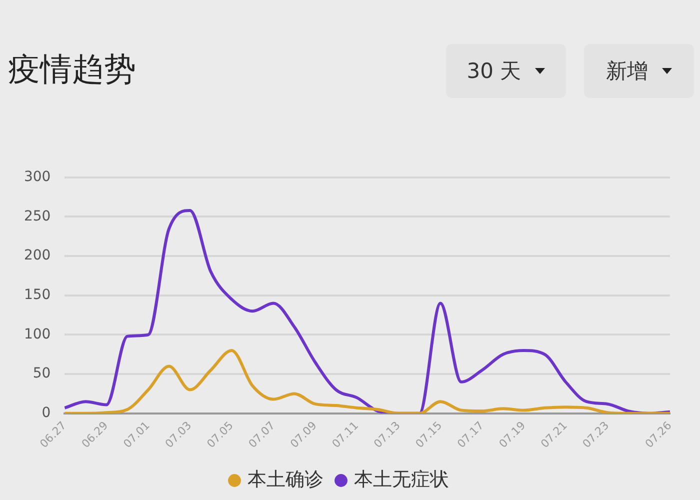 The image size is (700, 500). What do you see at coordinates (37, 177) in the screenshot?
I see `y-tick-label: 300` at bounding box center [37, 177].